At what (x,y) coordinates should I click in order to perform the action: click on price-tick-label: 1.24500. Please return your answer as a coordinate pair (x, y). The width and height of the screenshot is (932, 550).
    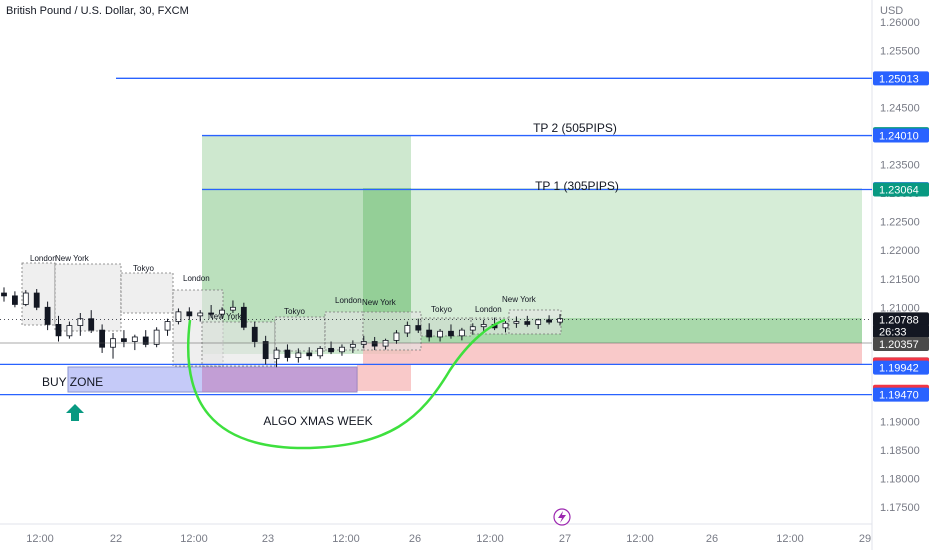
    Looking at the image, I should click on (900, 109).